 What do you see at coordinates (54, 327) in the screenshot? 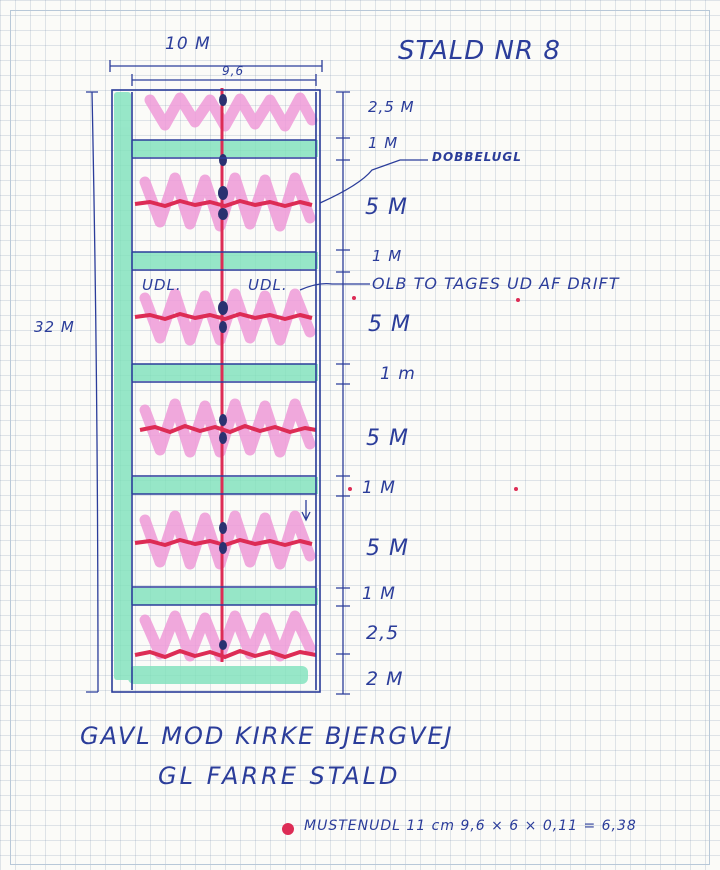
I see `dim-height-label: 32 M` at bounding box center [54, 327].